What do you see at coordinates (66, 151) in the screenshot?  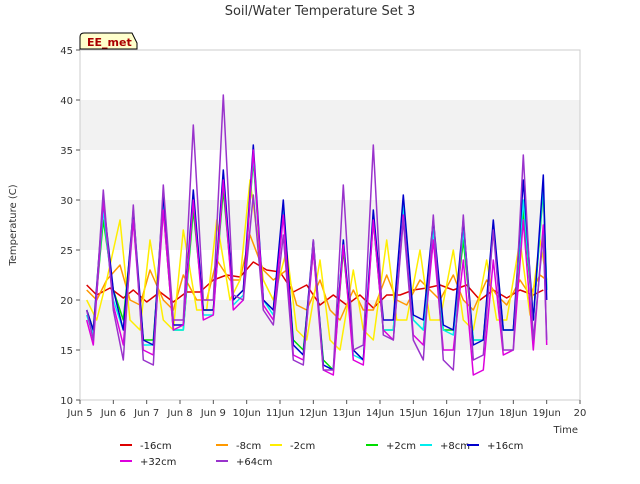 I see `y-tick-label: 35` at bounding box center [66, 151].